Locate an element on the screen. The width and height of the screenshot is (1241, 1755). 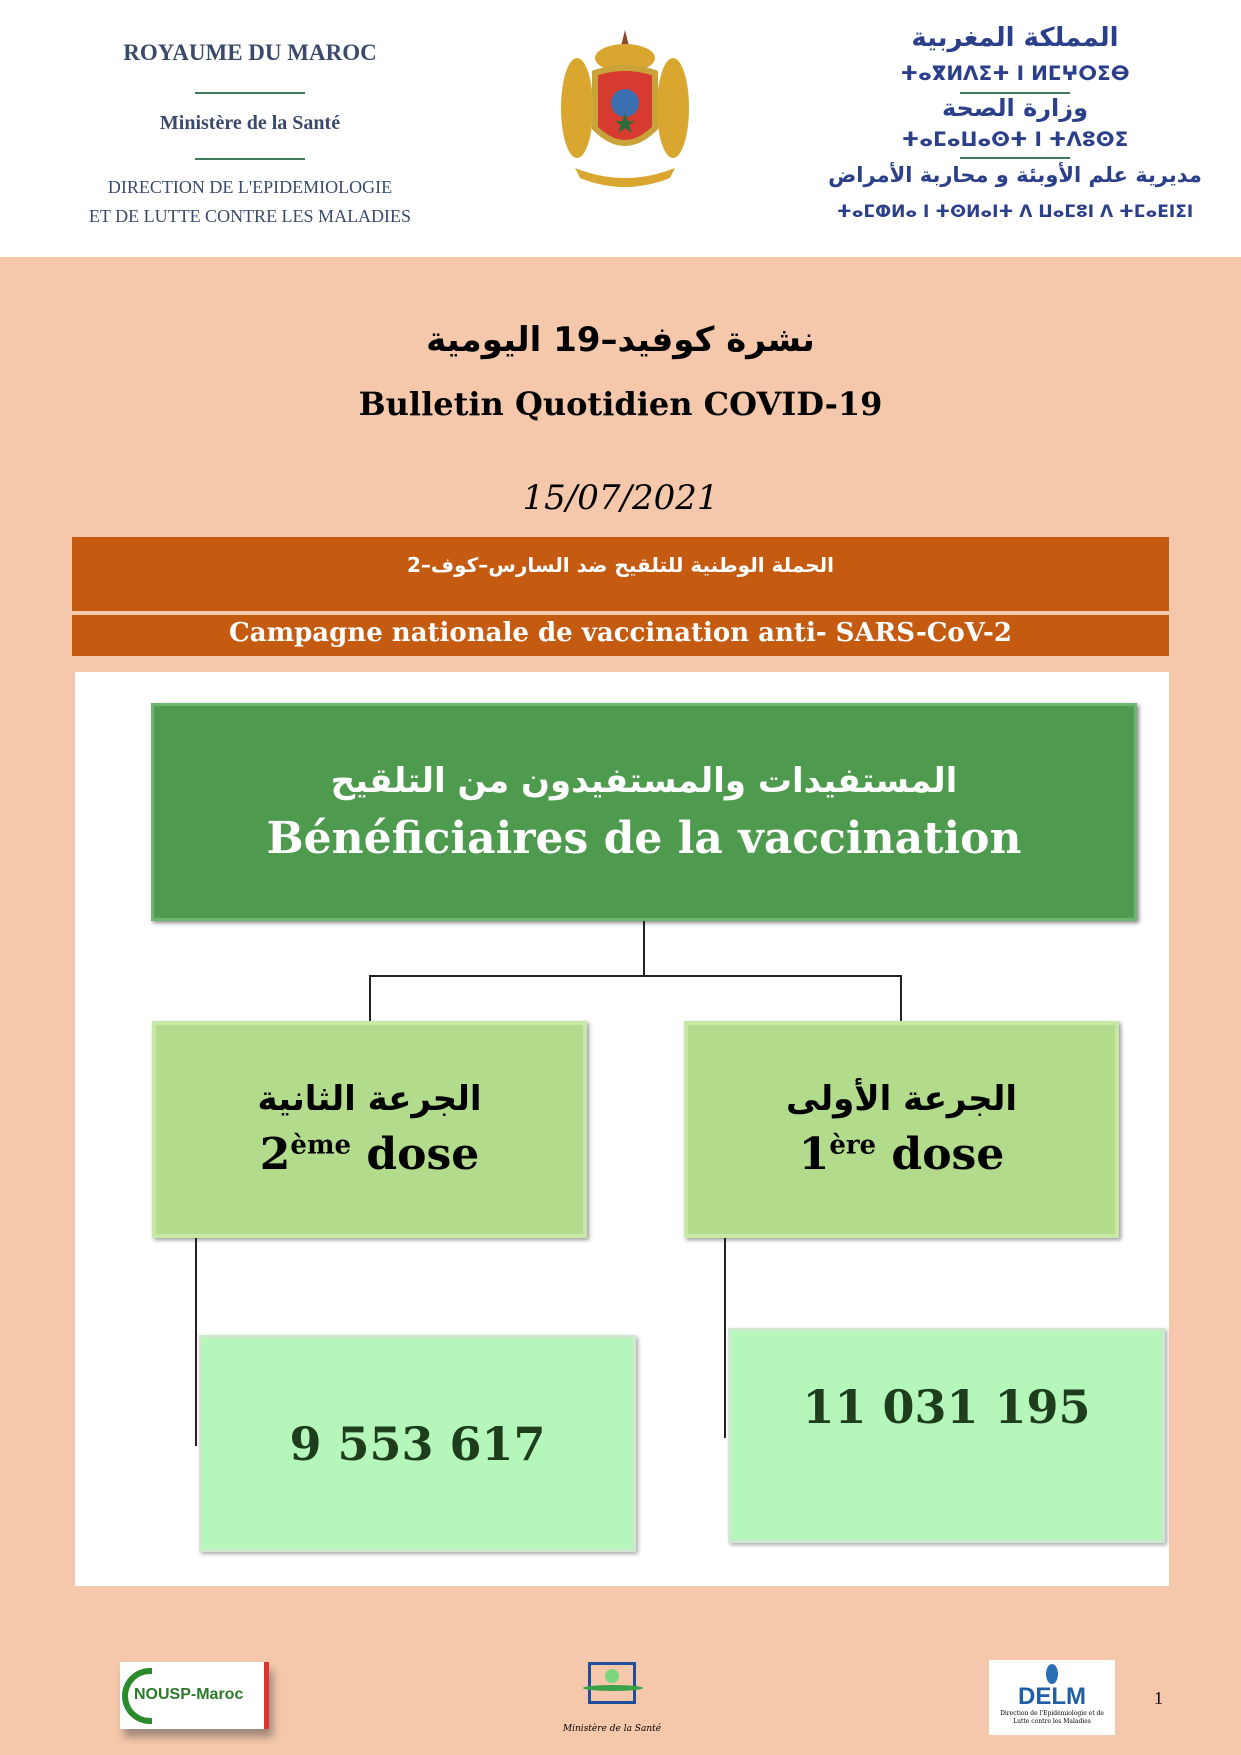
dose1-label-ar: الجرعة الأولى is located at coordinates (901, 1099).